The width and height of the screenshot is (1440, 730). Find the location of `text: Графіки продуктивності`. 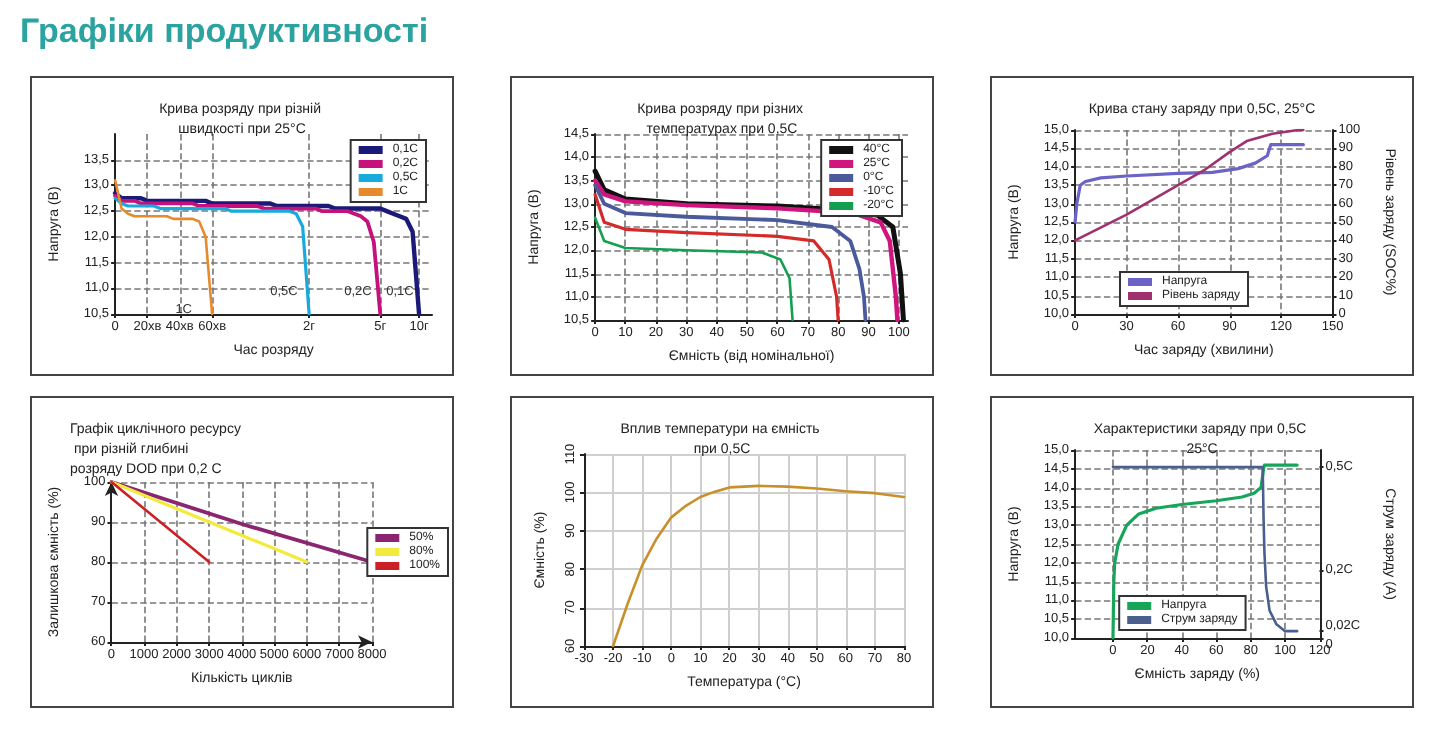

text: Графіки продуктивності is located at coordinates (224, 32).